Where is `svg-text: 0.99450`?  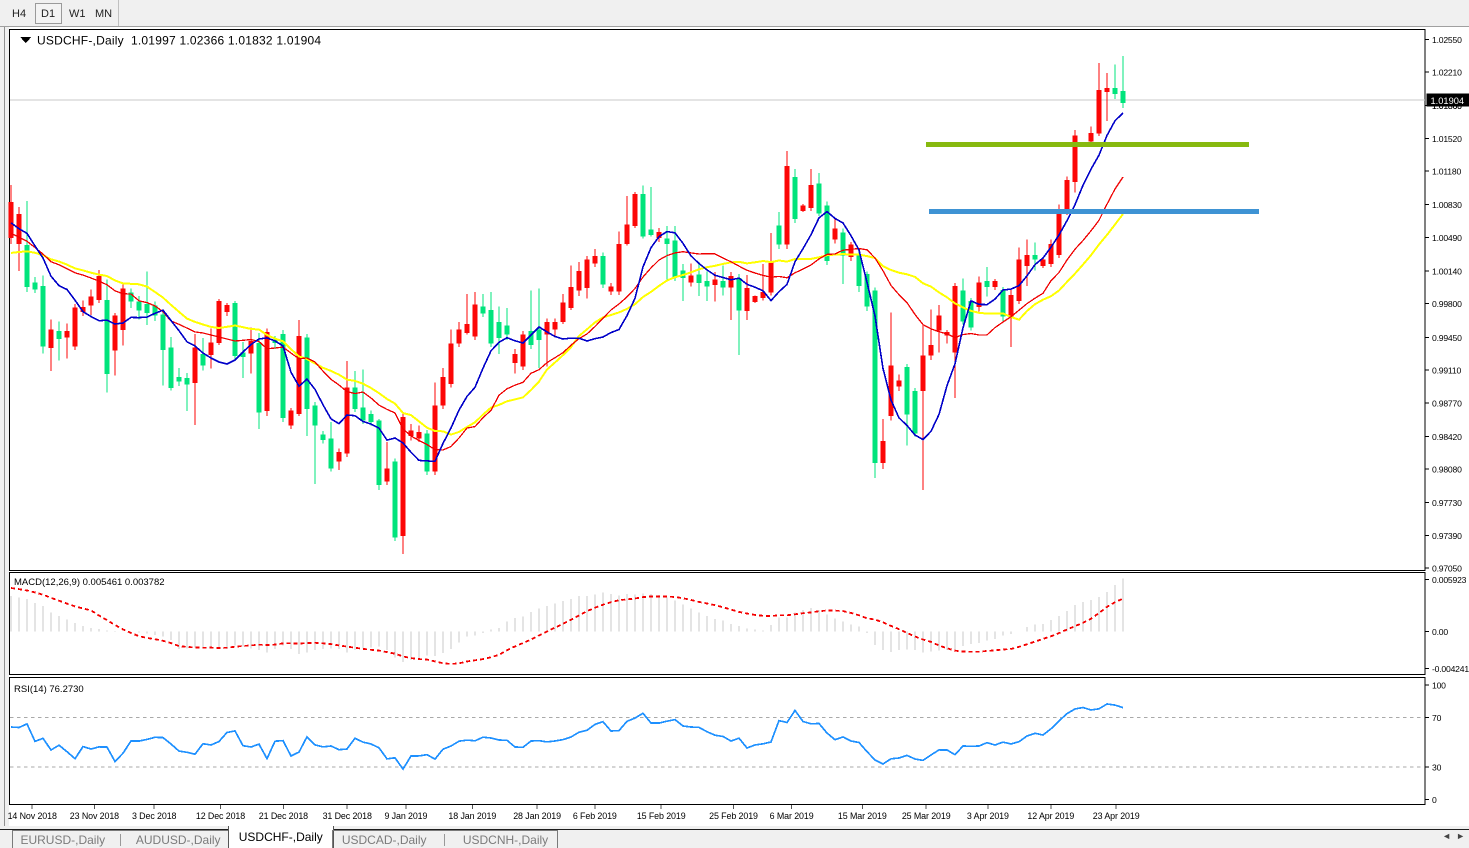 svg-text: 0.99450 is located at coordinates (1447, 338).